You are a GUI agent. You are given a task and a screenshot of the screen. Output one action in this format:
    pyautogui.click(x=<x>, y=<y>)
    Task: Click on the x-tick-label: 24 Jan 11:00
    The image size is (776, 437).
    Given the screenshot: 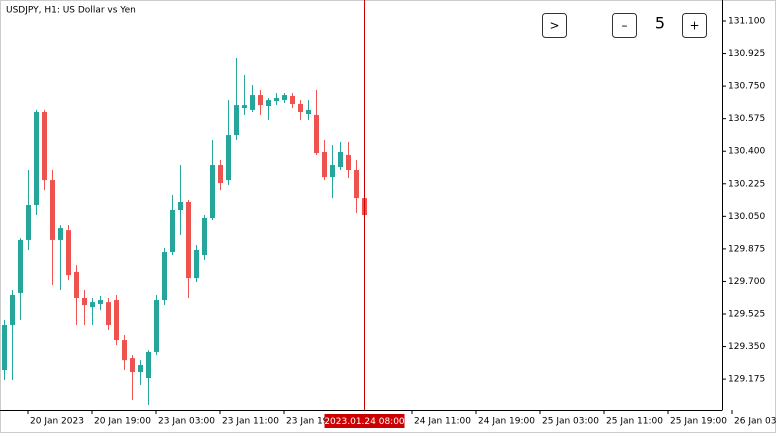 What is the action you would take?
    pyautogui.click(x=442, y=422)
    